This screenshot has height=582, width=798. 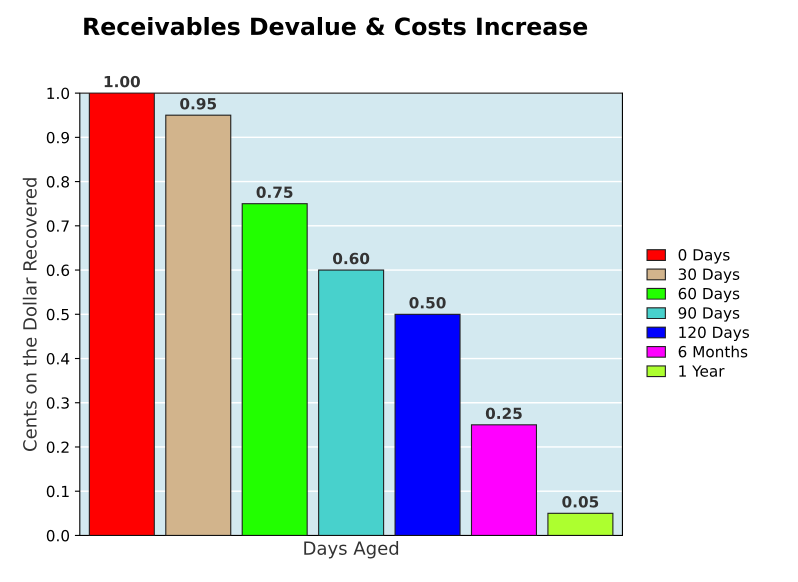 What do you see at coordinates (702, 371) in the screenshot?
I see `legend-label: 1 Year` at bounding box center [702, 371].